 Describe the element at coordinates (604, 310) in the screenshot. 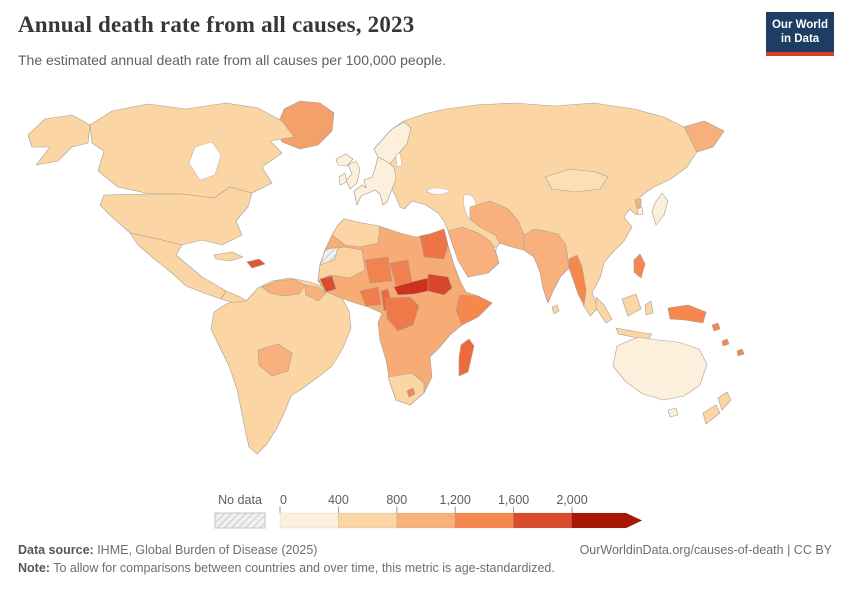

I see `region-sumatra` at that location.